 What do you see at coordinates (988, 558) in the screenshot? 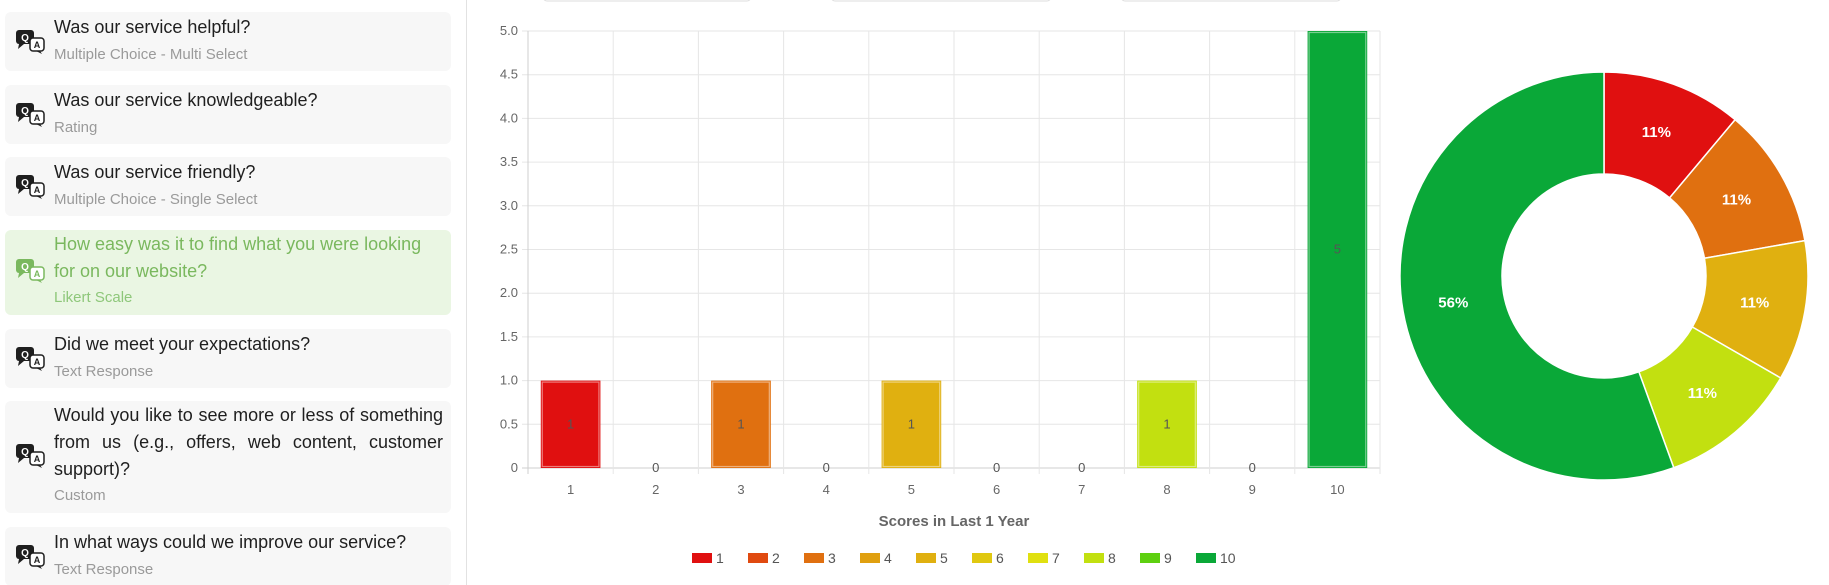
I see `legend-item: 6` at bounding box center [988, 558].